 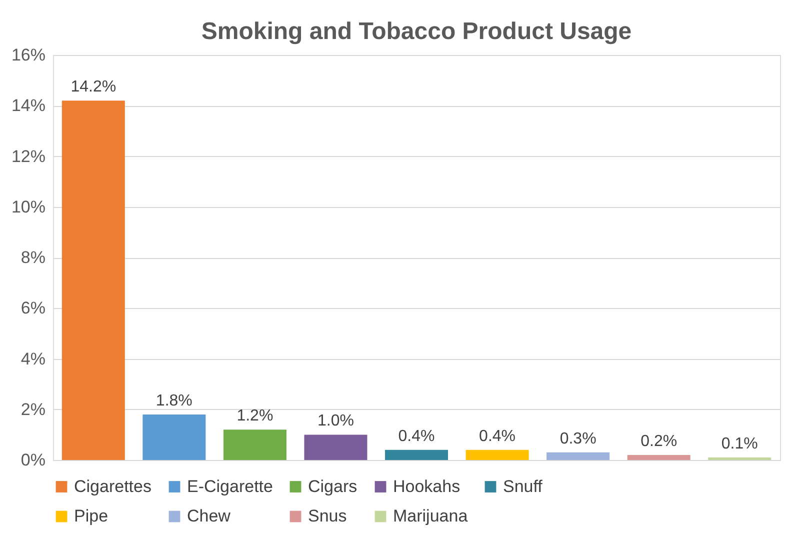 I want to click on y-tick-label: 2%, so click(x=33, y=409).